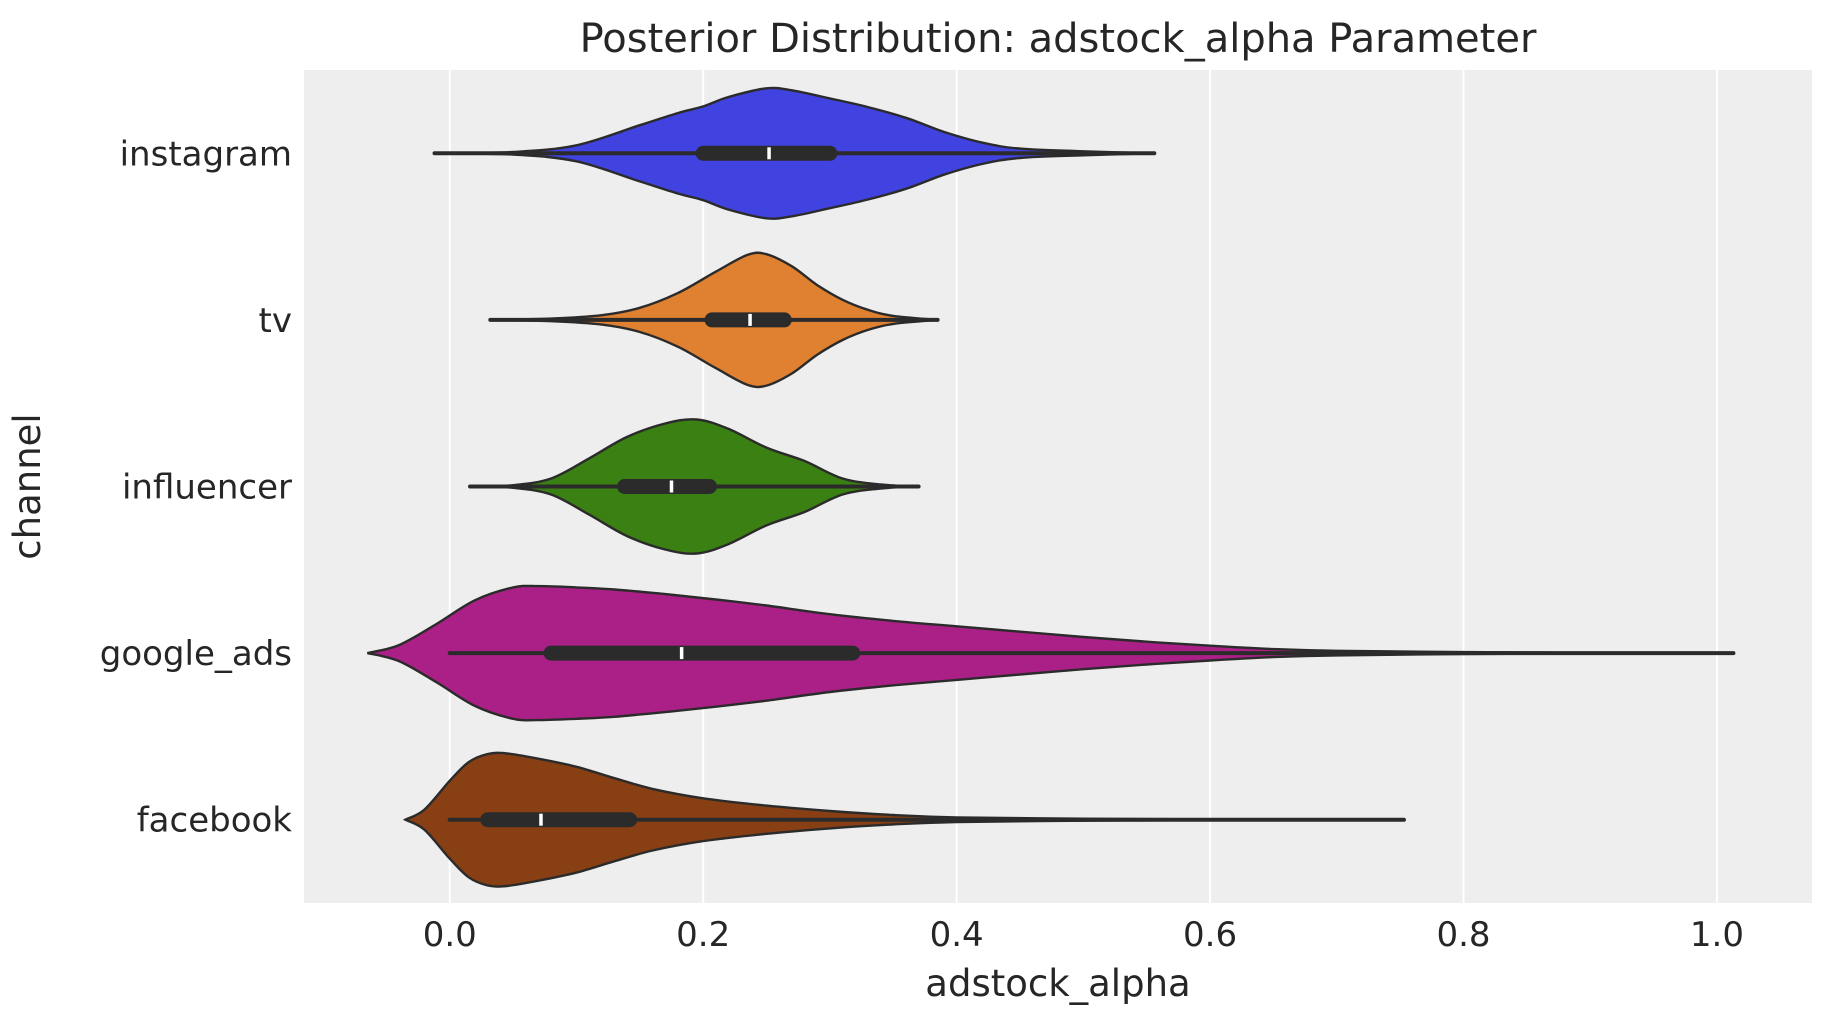 The height and width of the screenshot is (1028, 1823). Describe the element at coordinates (1083, 935) in the screenshot. I see `x-tick-labels: 0.0 0.2 0.4 0.6 0.8 1.0` at that location.